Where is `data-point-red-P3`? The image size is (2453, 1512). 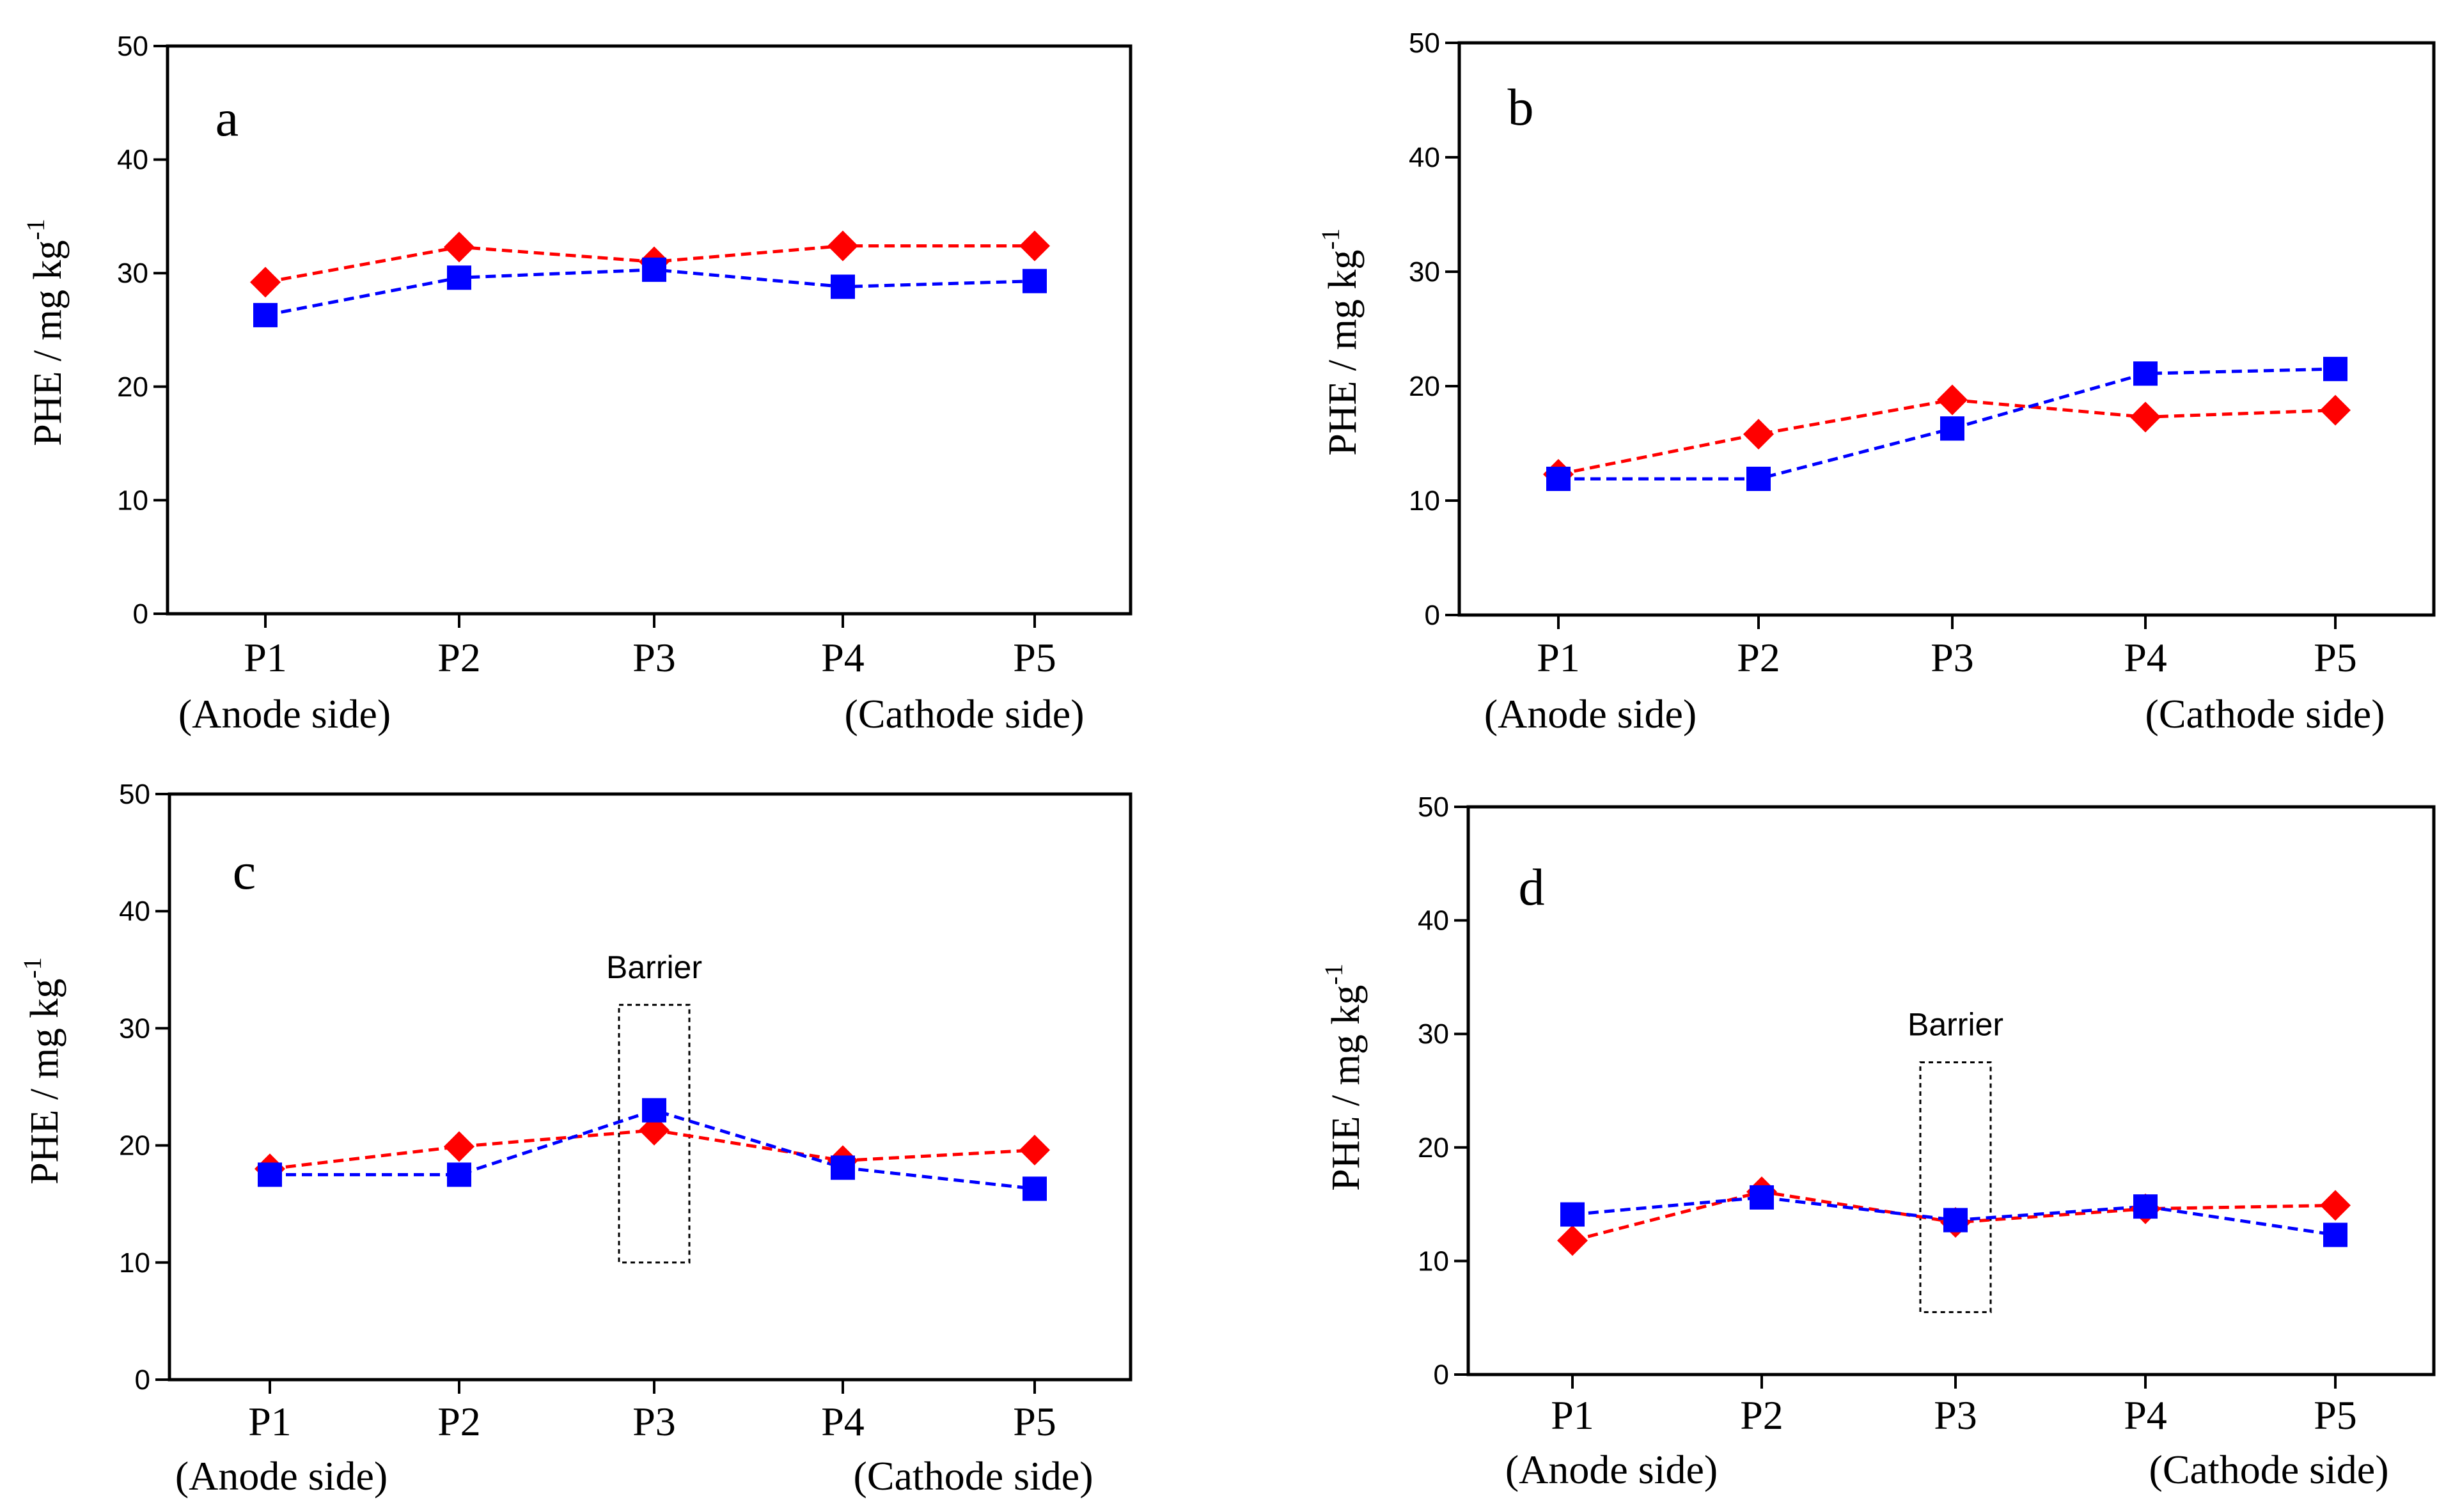
data-point-red-P3 is located at coordinates (654, 1130).